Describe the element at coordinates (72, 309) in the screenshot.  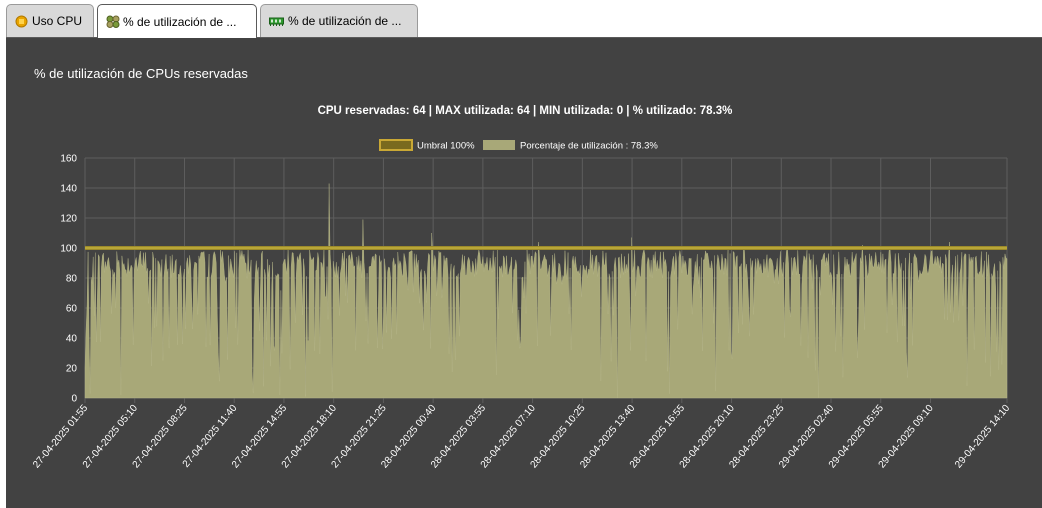
I see `y-tick-label: 60` at that location.